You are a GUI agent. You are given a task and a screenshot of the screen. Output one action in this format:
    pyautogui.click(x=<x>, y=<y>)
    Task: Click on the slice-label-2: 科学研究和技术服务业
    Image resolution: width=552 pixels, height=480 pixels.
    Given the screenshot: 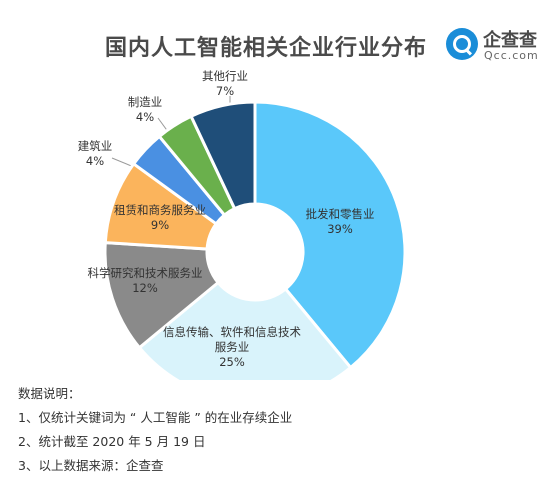 What is the action you would take?
    pyautogui.click(x=145, y=273)
    